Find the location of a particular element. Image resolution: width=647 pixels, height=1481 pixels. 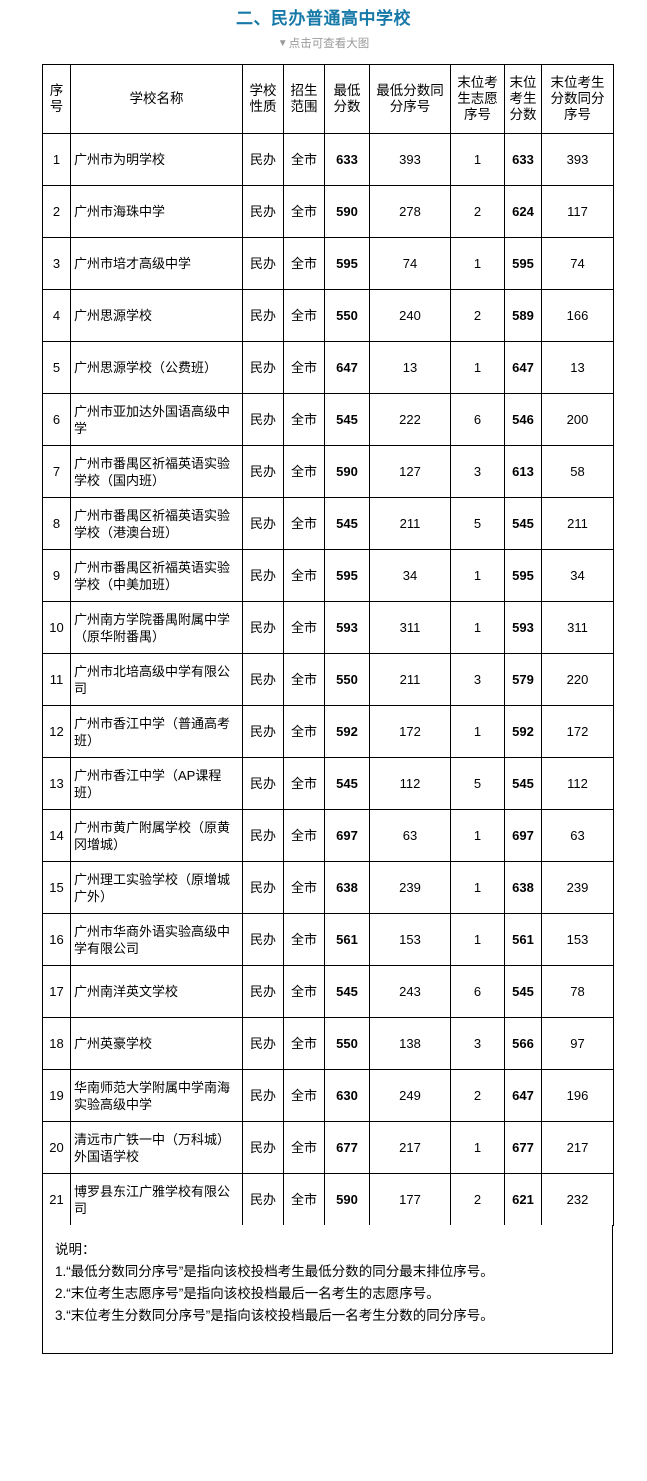

cell-index: 8 is located at coordinates (56, 523).